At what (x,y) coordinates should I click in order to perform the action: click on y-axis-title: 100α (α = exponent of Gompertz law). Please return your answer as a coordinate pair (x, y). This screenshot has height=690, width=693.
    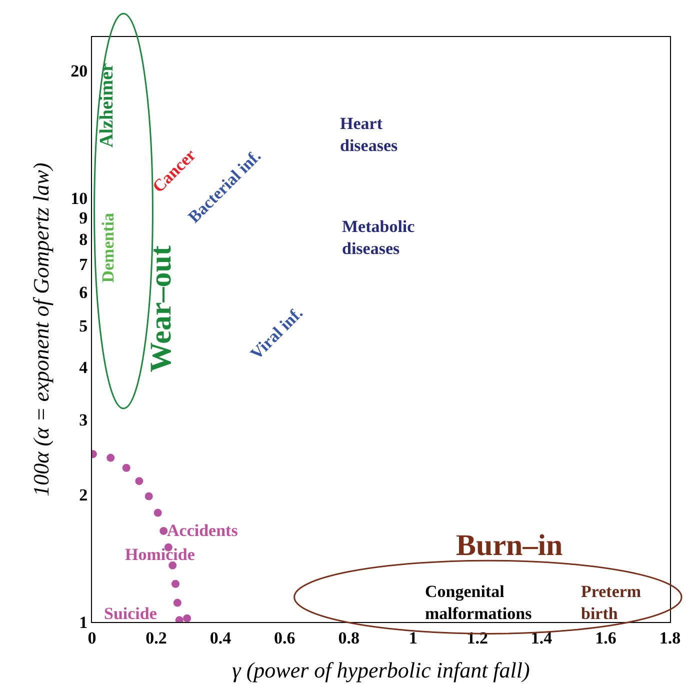
    Looking at the image, I should click on (41, 329).